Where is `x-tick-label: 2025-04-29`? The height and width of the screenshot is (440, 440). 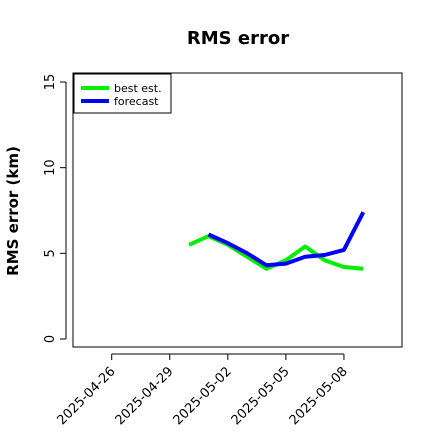
x-tick-label: 2025-04-29 is located at coordinates (145, 396).